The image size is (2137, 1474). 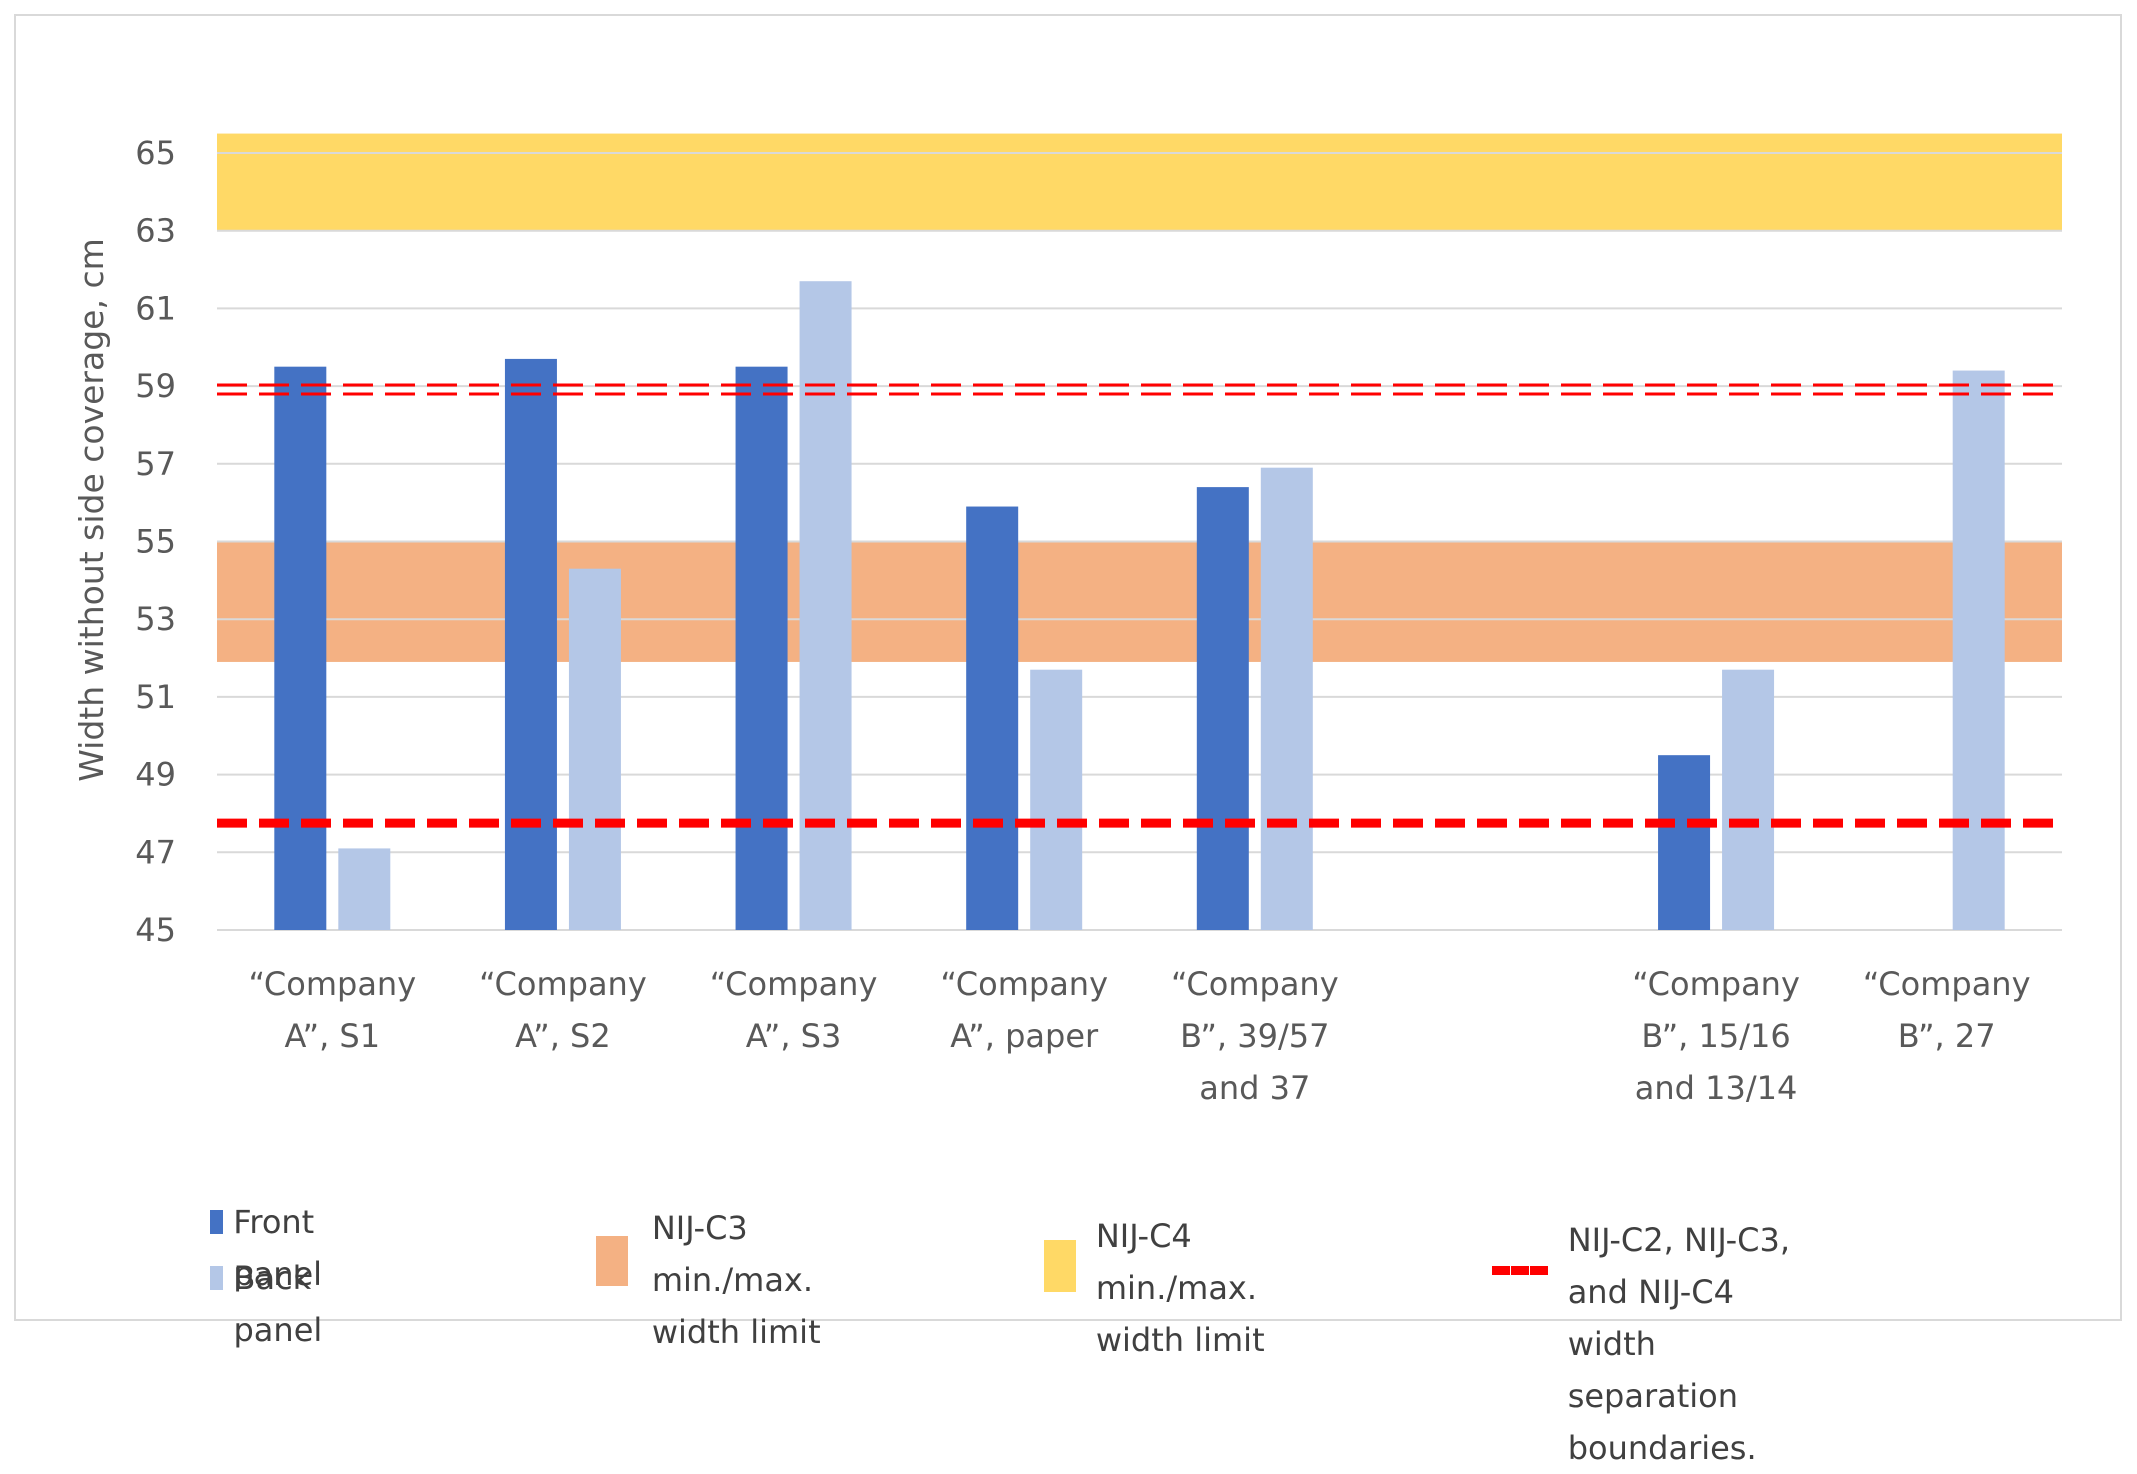 I want to click on legend-item-c3: NIJ-C3 min./max. width limit, so click(x=712, y=1280).